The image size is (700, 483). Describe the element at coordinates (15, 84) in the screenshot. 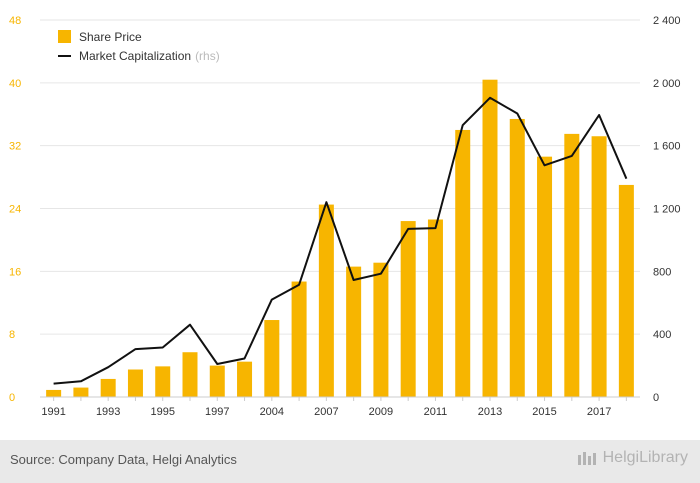

I see `left-tick-label: 40` at that location.